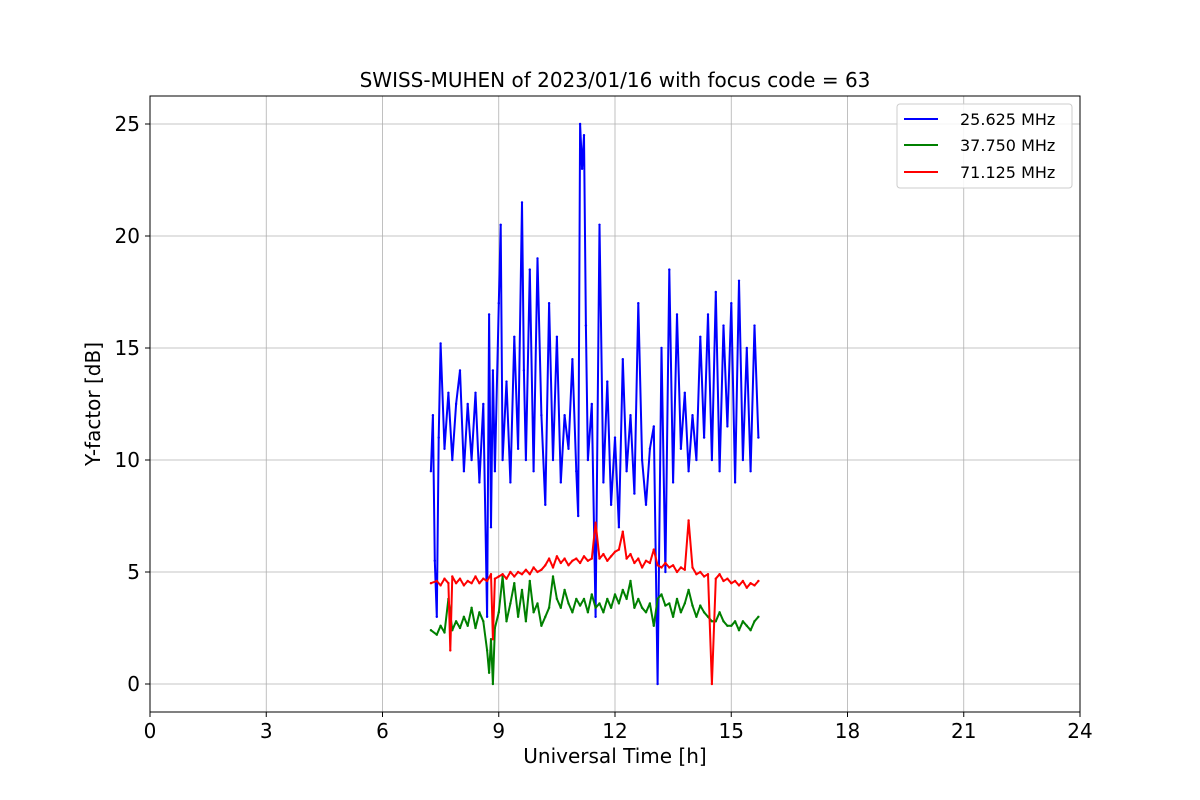 This screenshot has height=800, width=1200. Describe the element at coordinates (133, 684) in the screenshot. I see `y-tick-label: 0` at that location.